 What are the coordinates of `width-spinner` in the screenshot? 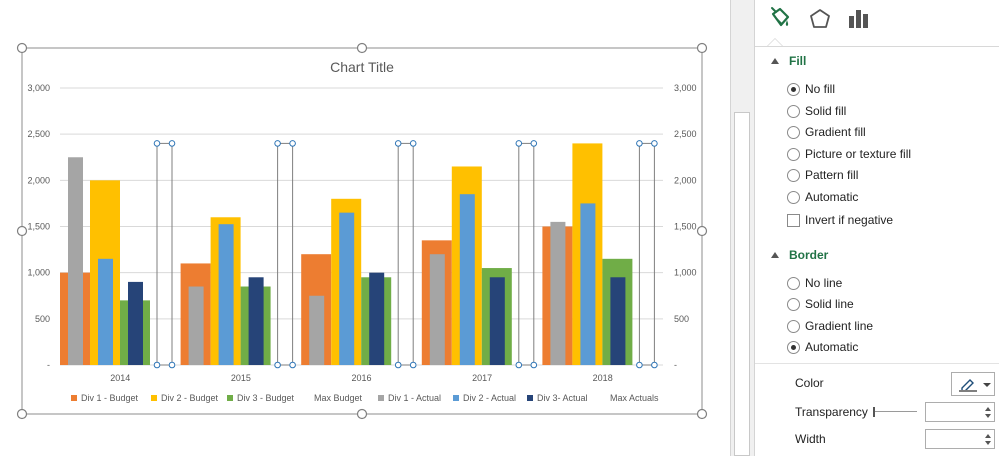 It's located at (960, 439).